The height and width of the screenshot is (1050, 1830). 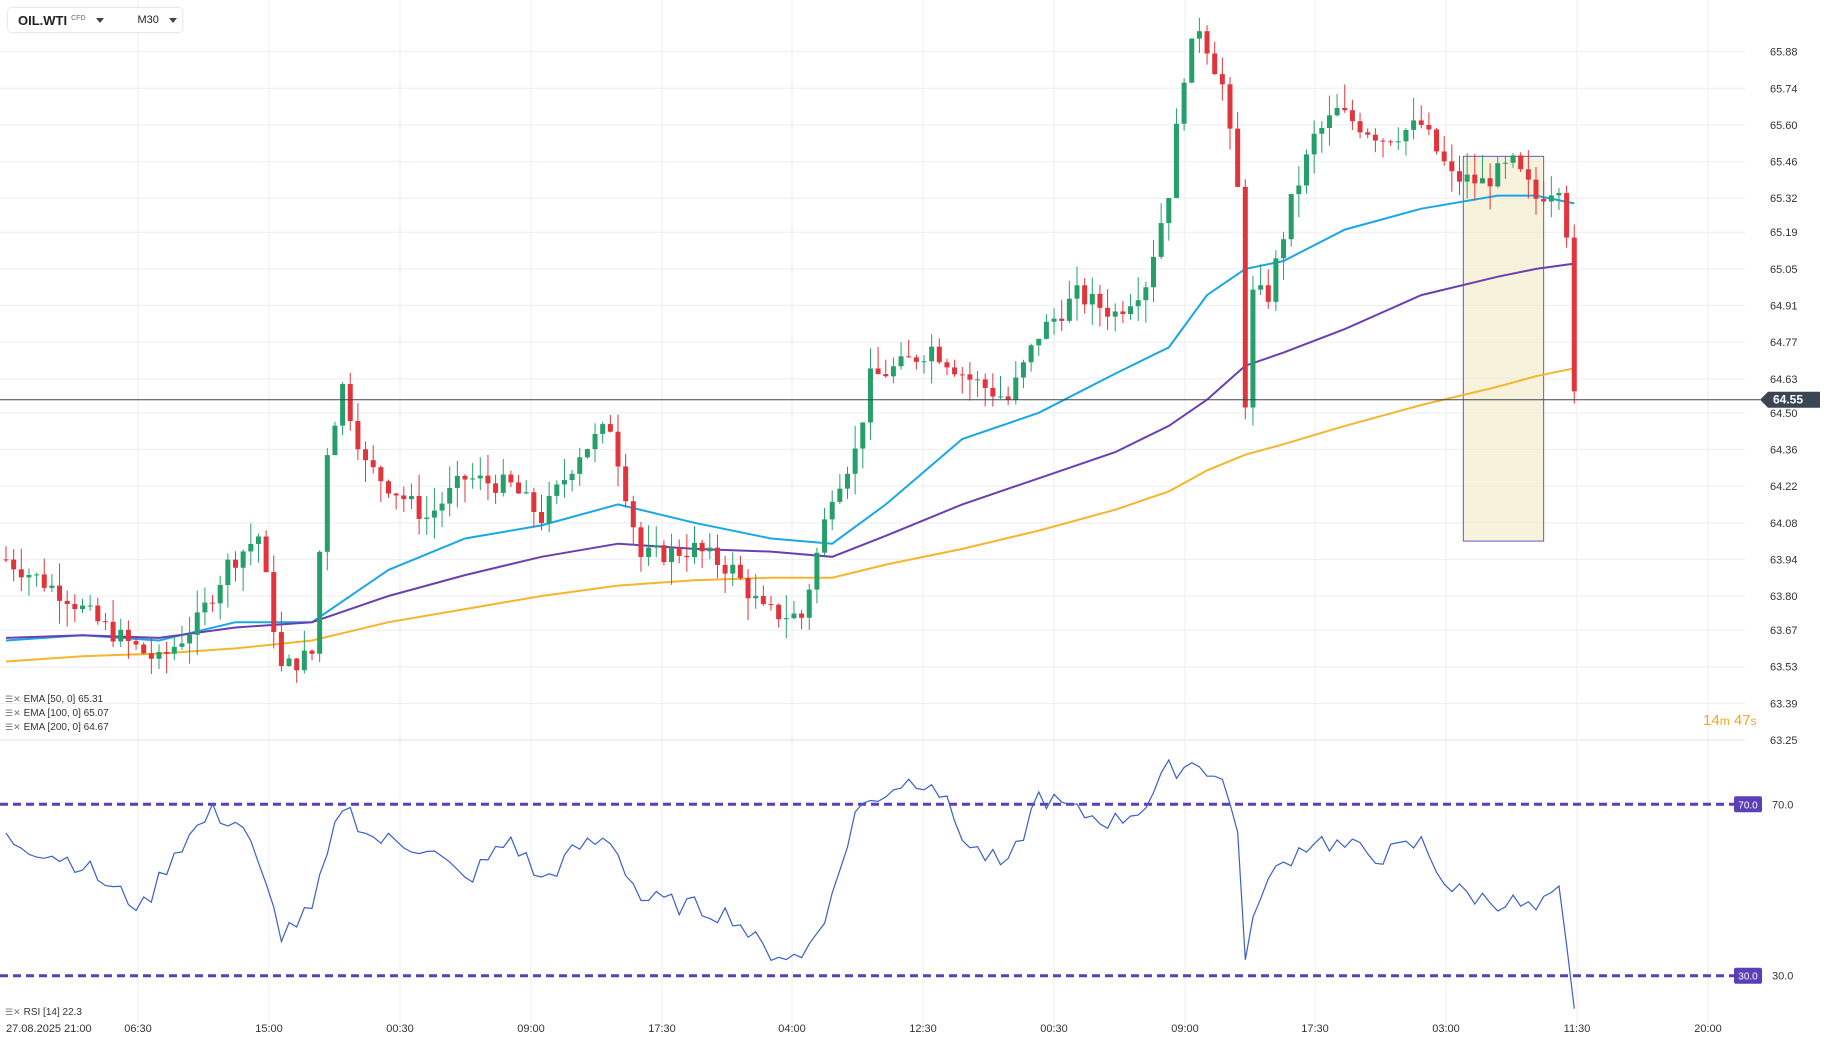 What do you see at coordinates (95, 20) in the screenshot?
I see `symbol-selector: OIL.WTI CFD M30` at bounding box center [95, 20].